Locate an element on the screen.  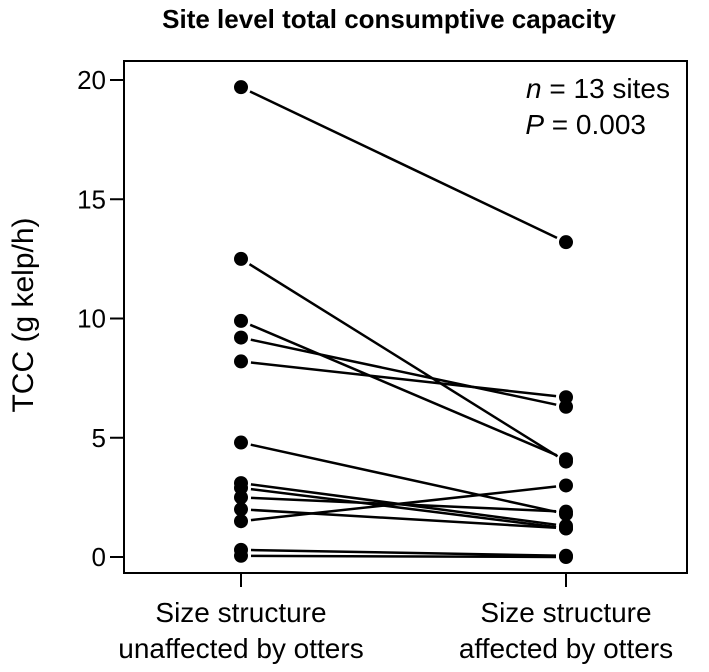
y-tick-label: 15 is located at coordinates (91, 199).